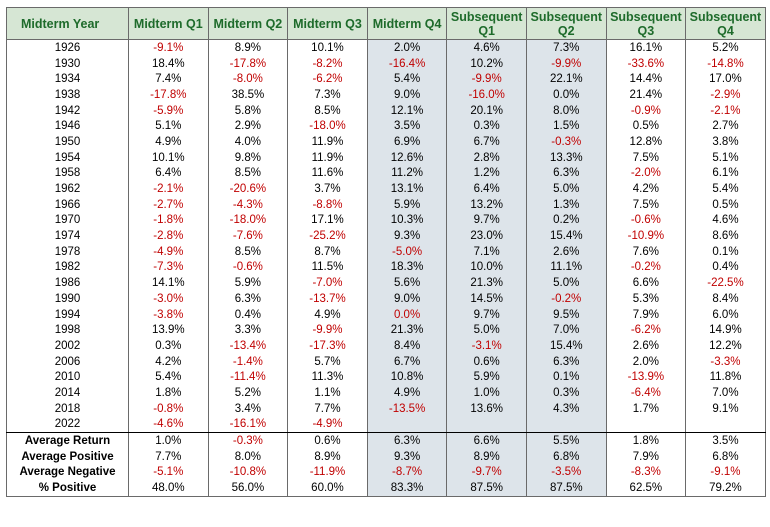 The width and height of the screenshot is (770, 527). Describe the element at coordinates (646, 126) in the screenshot. I see `value-cell: 0.5%` at that location.